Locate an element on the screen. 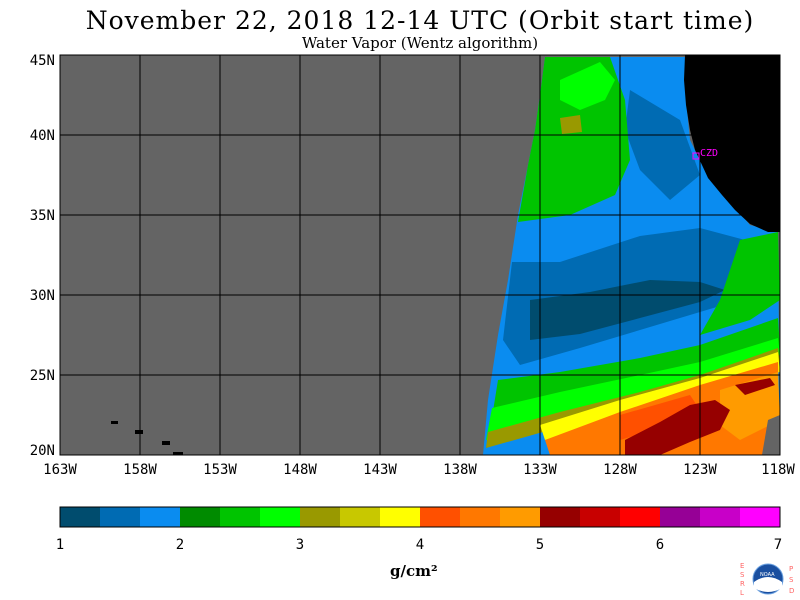 This screenshot has height=600, width=800. lon-label: 148W is located at coordinates (300, 470).